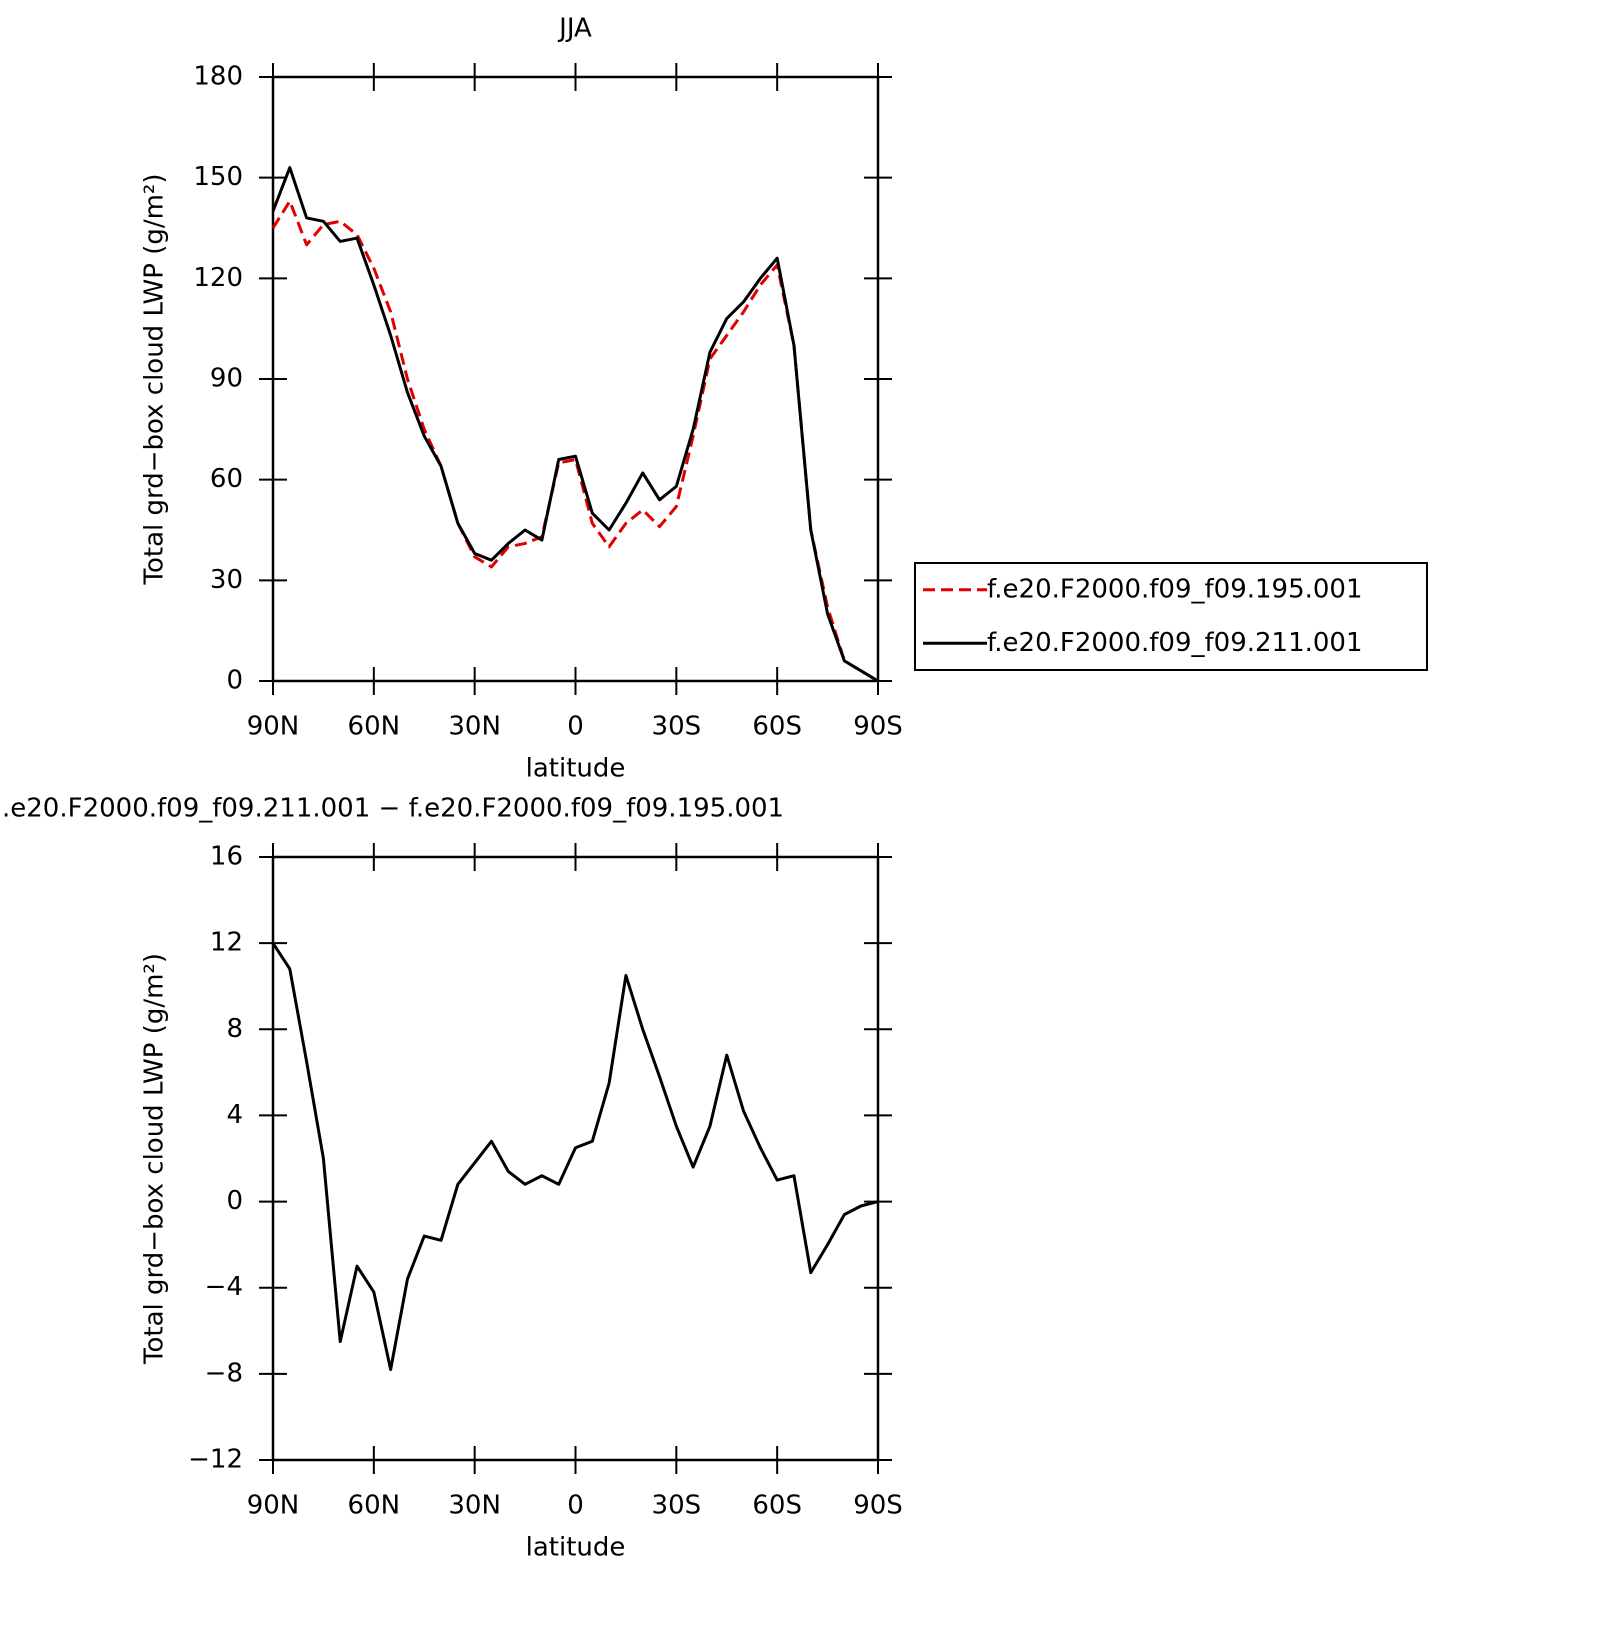 The height and width of the screenshot is (1641, 1599). Describe the element at coordinates (224, 1373) in the screenshot. I see `y-tick-label: −8` at that location.